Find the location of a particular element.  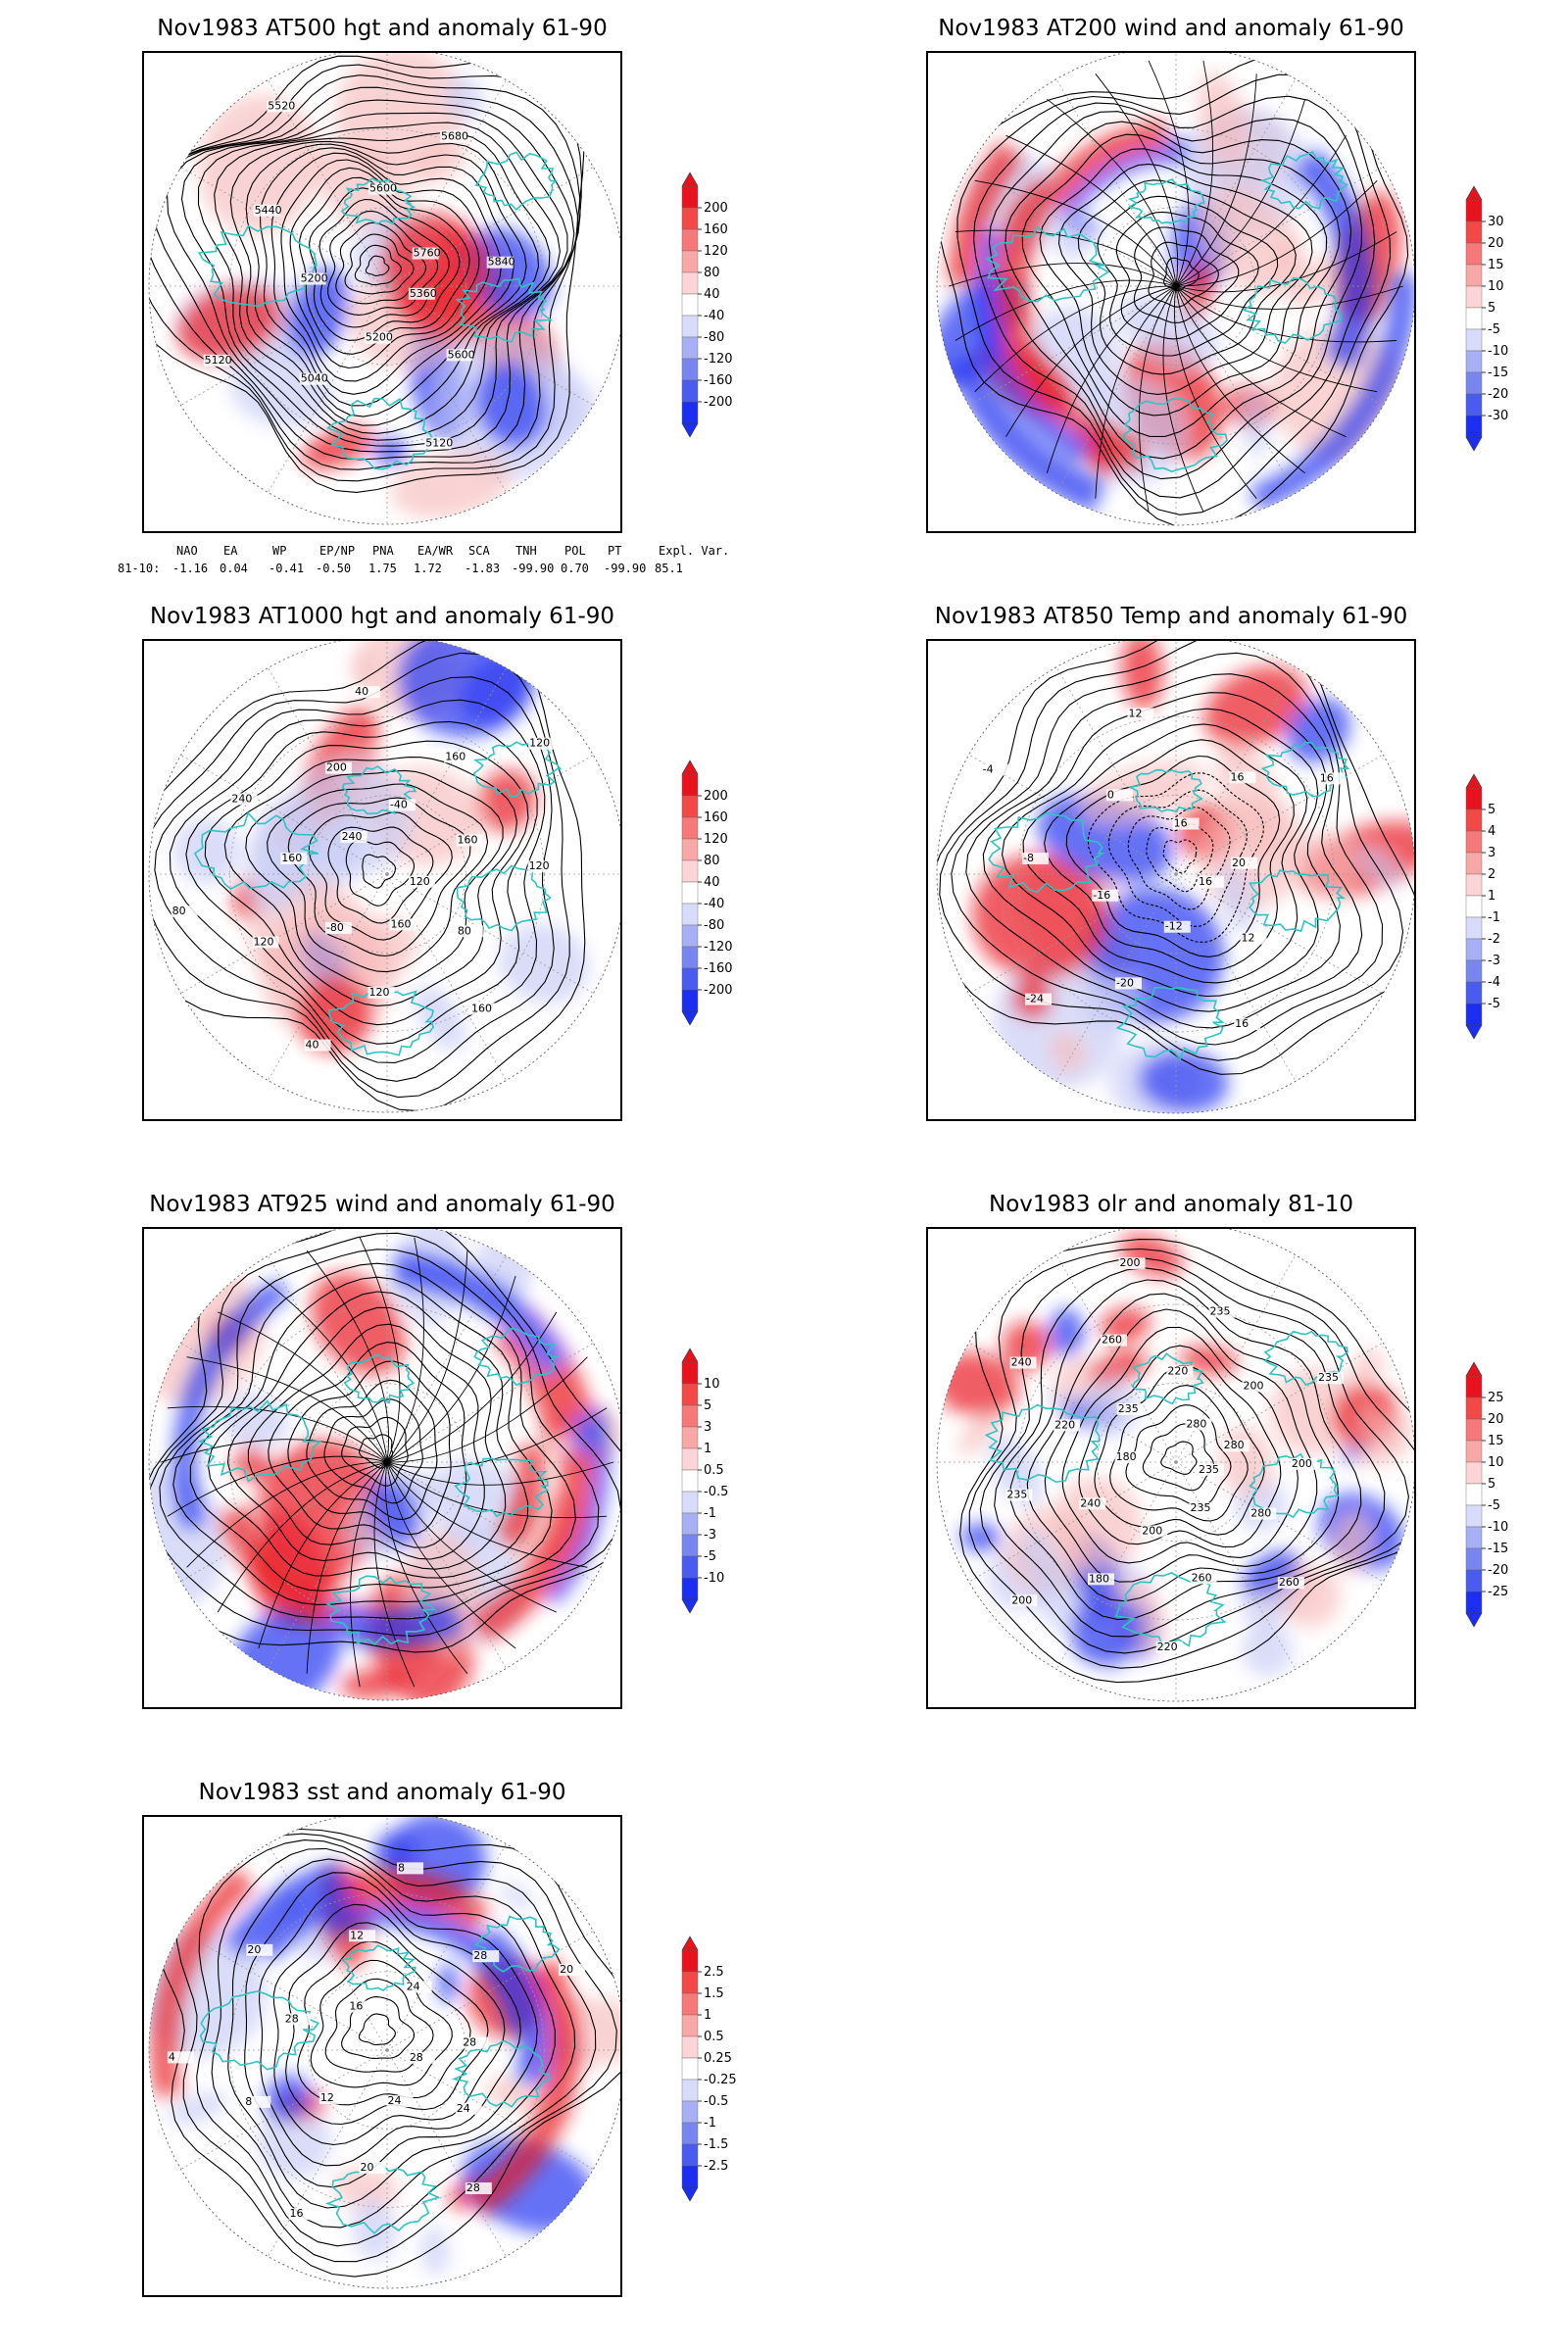

colorbar-label: 15 is located at coordinates (1496, 1441).